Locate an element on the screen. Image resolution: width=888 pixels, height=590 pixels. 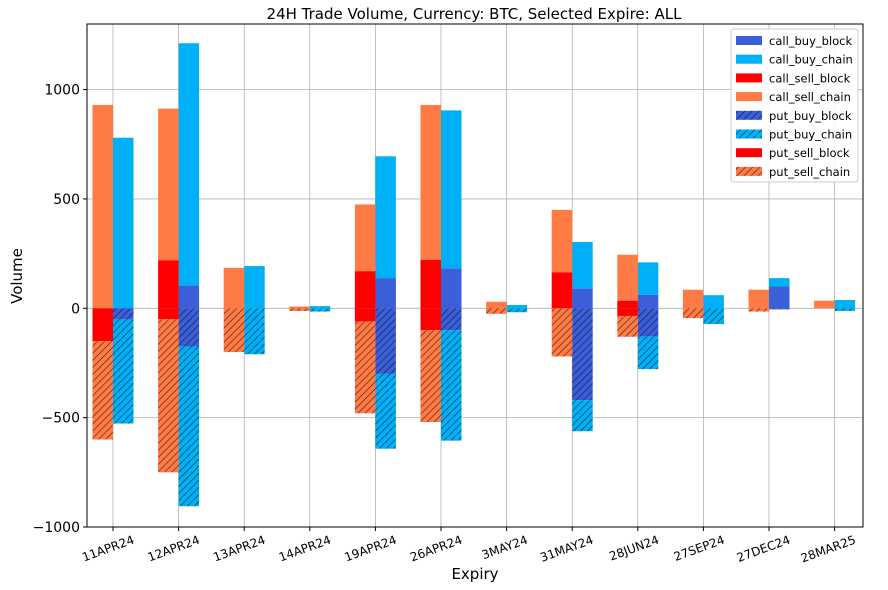
legend-label: call_buy_chain is located at coordinates (811, 60).